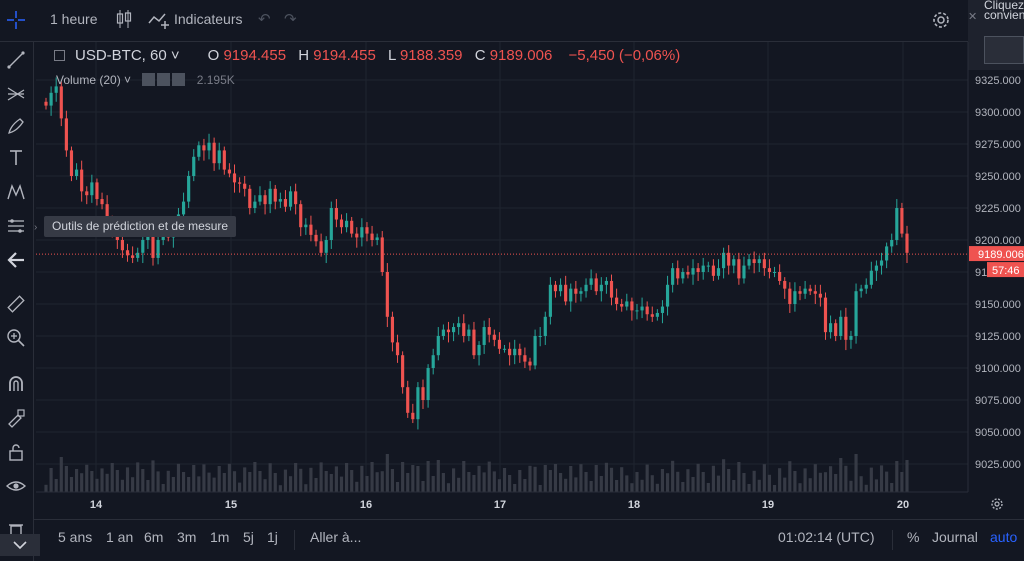 The width and height of the screenshot is (1024, 561). I want to click on range-1-day: 1j, so click(272, 537).